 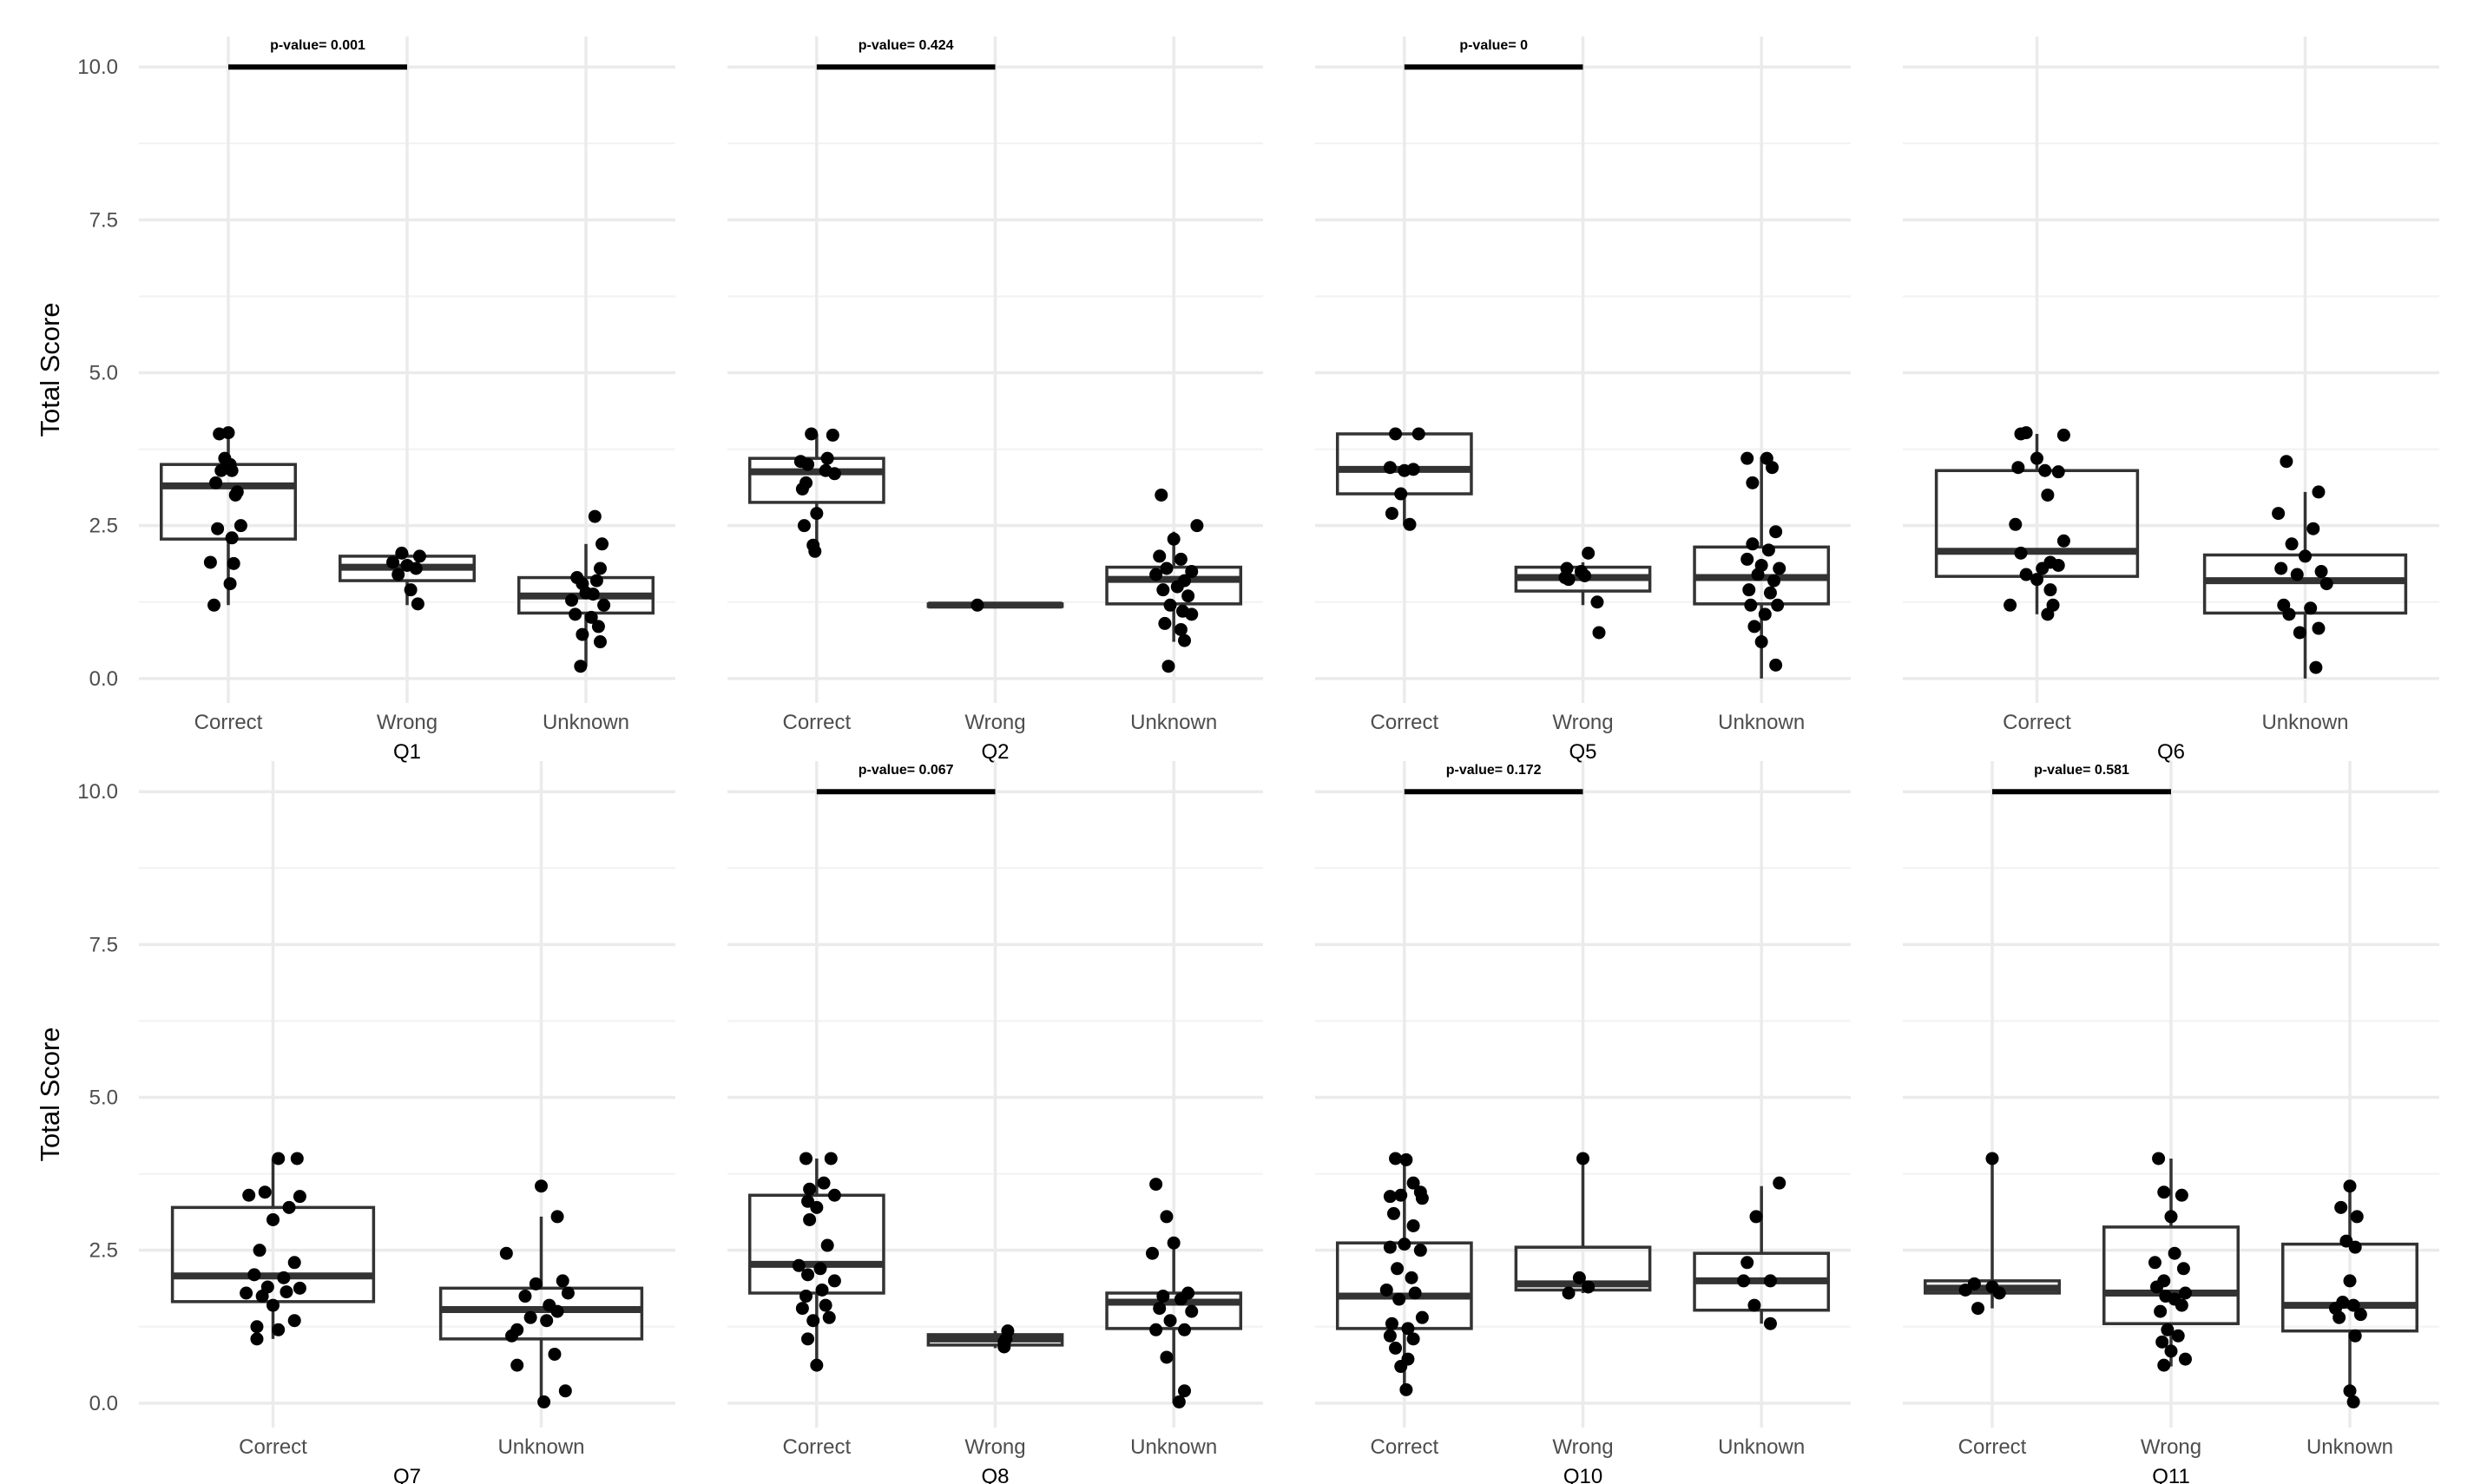 What do you see at coordinates (50, 369) in the screenshot?
I see `y-axis-title: Total Score` at bounding box center [50, 369].